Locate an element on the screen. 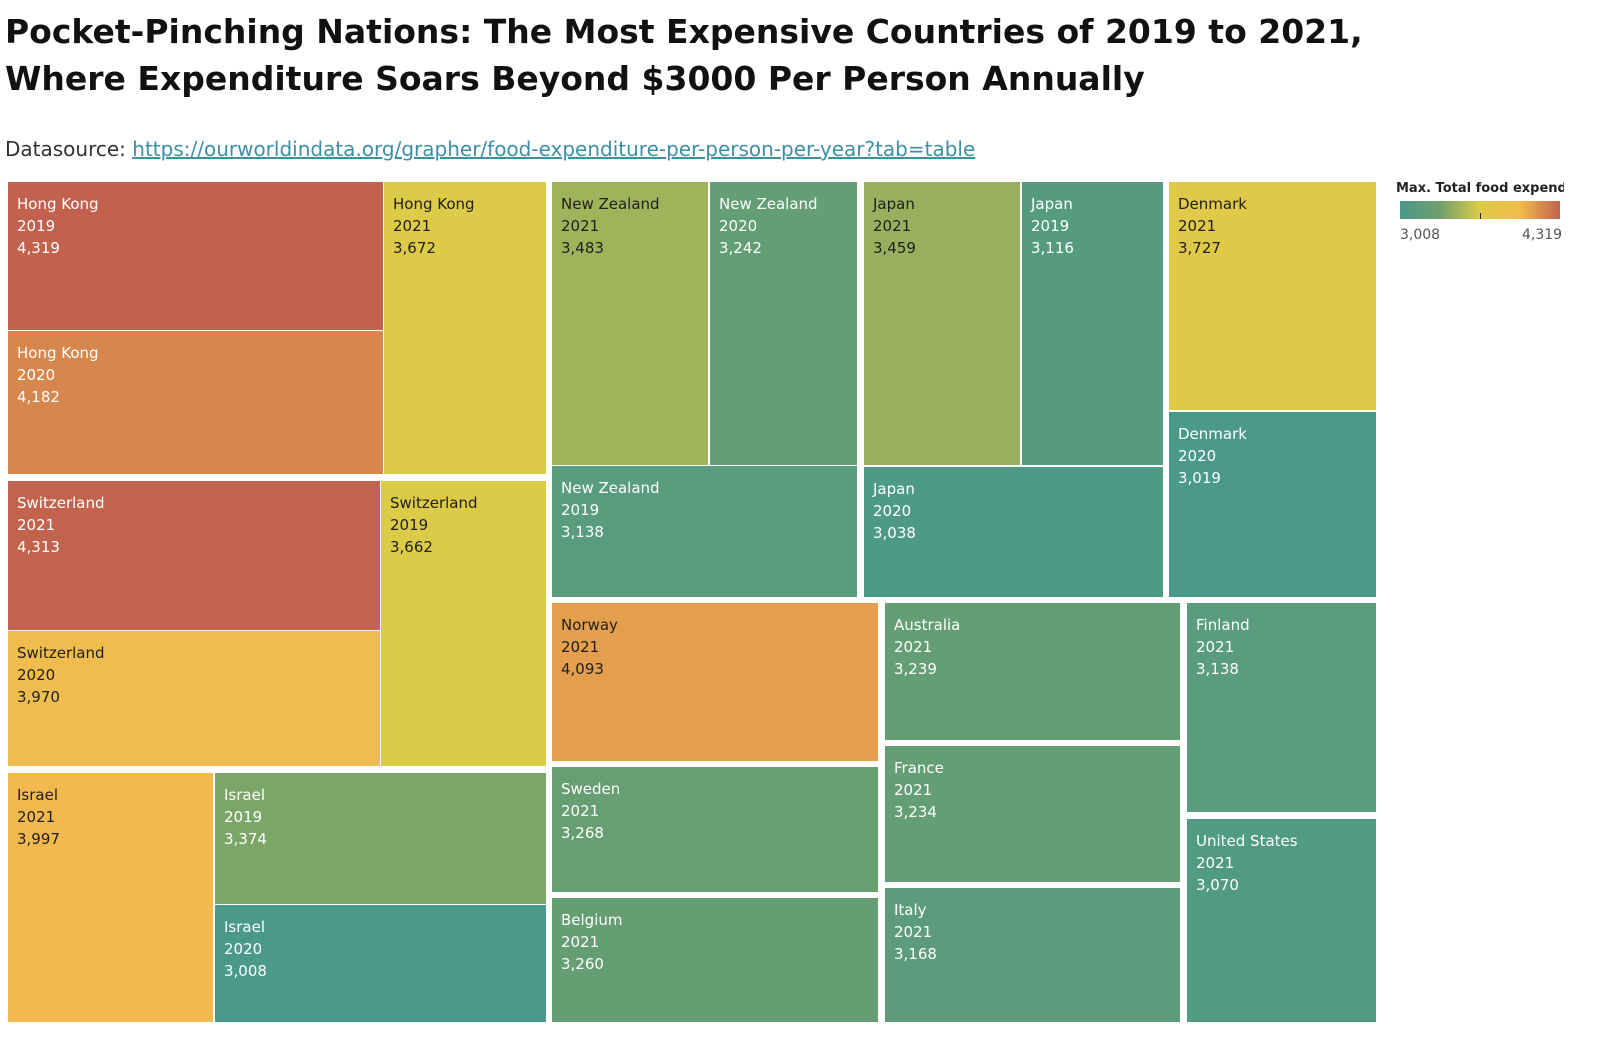 This screenshot has width=1599, height=1050. legend-max-label: 4,319 is located at coordinates (1542, 235).